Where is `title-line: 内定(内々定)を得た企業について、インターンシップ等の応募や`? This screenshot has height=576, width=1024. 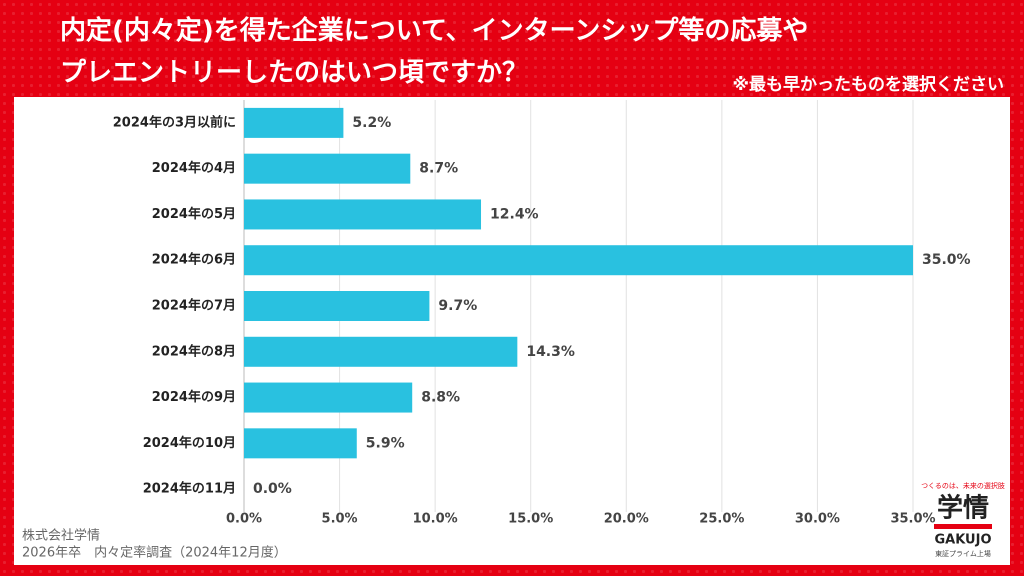 title-line: 内定(内々定)を得た企業について、インターンシップ等の応募や is located at coordinates (434, 31).